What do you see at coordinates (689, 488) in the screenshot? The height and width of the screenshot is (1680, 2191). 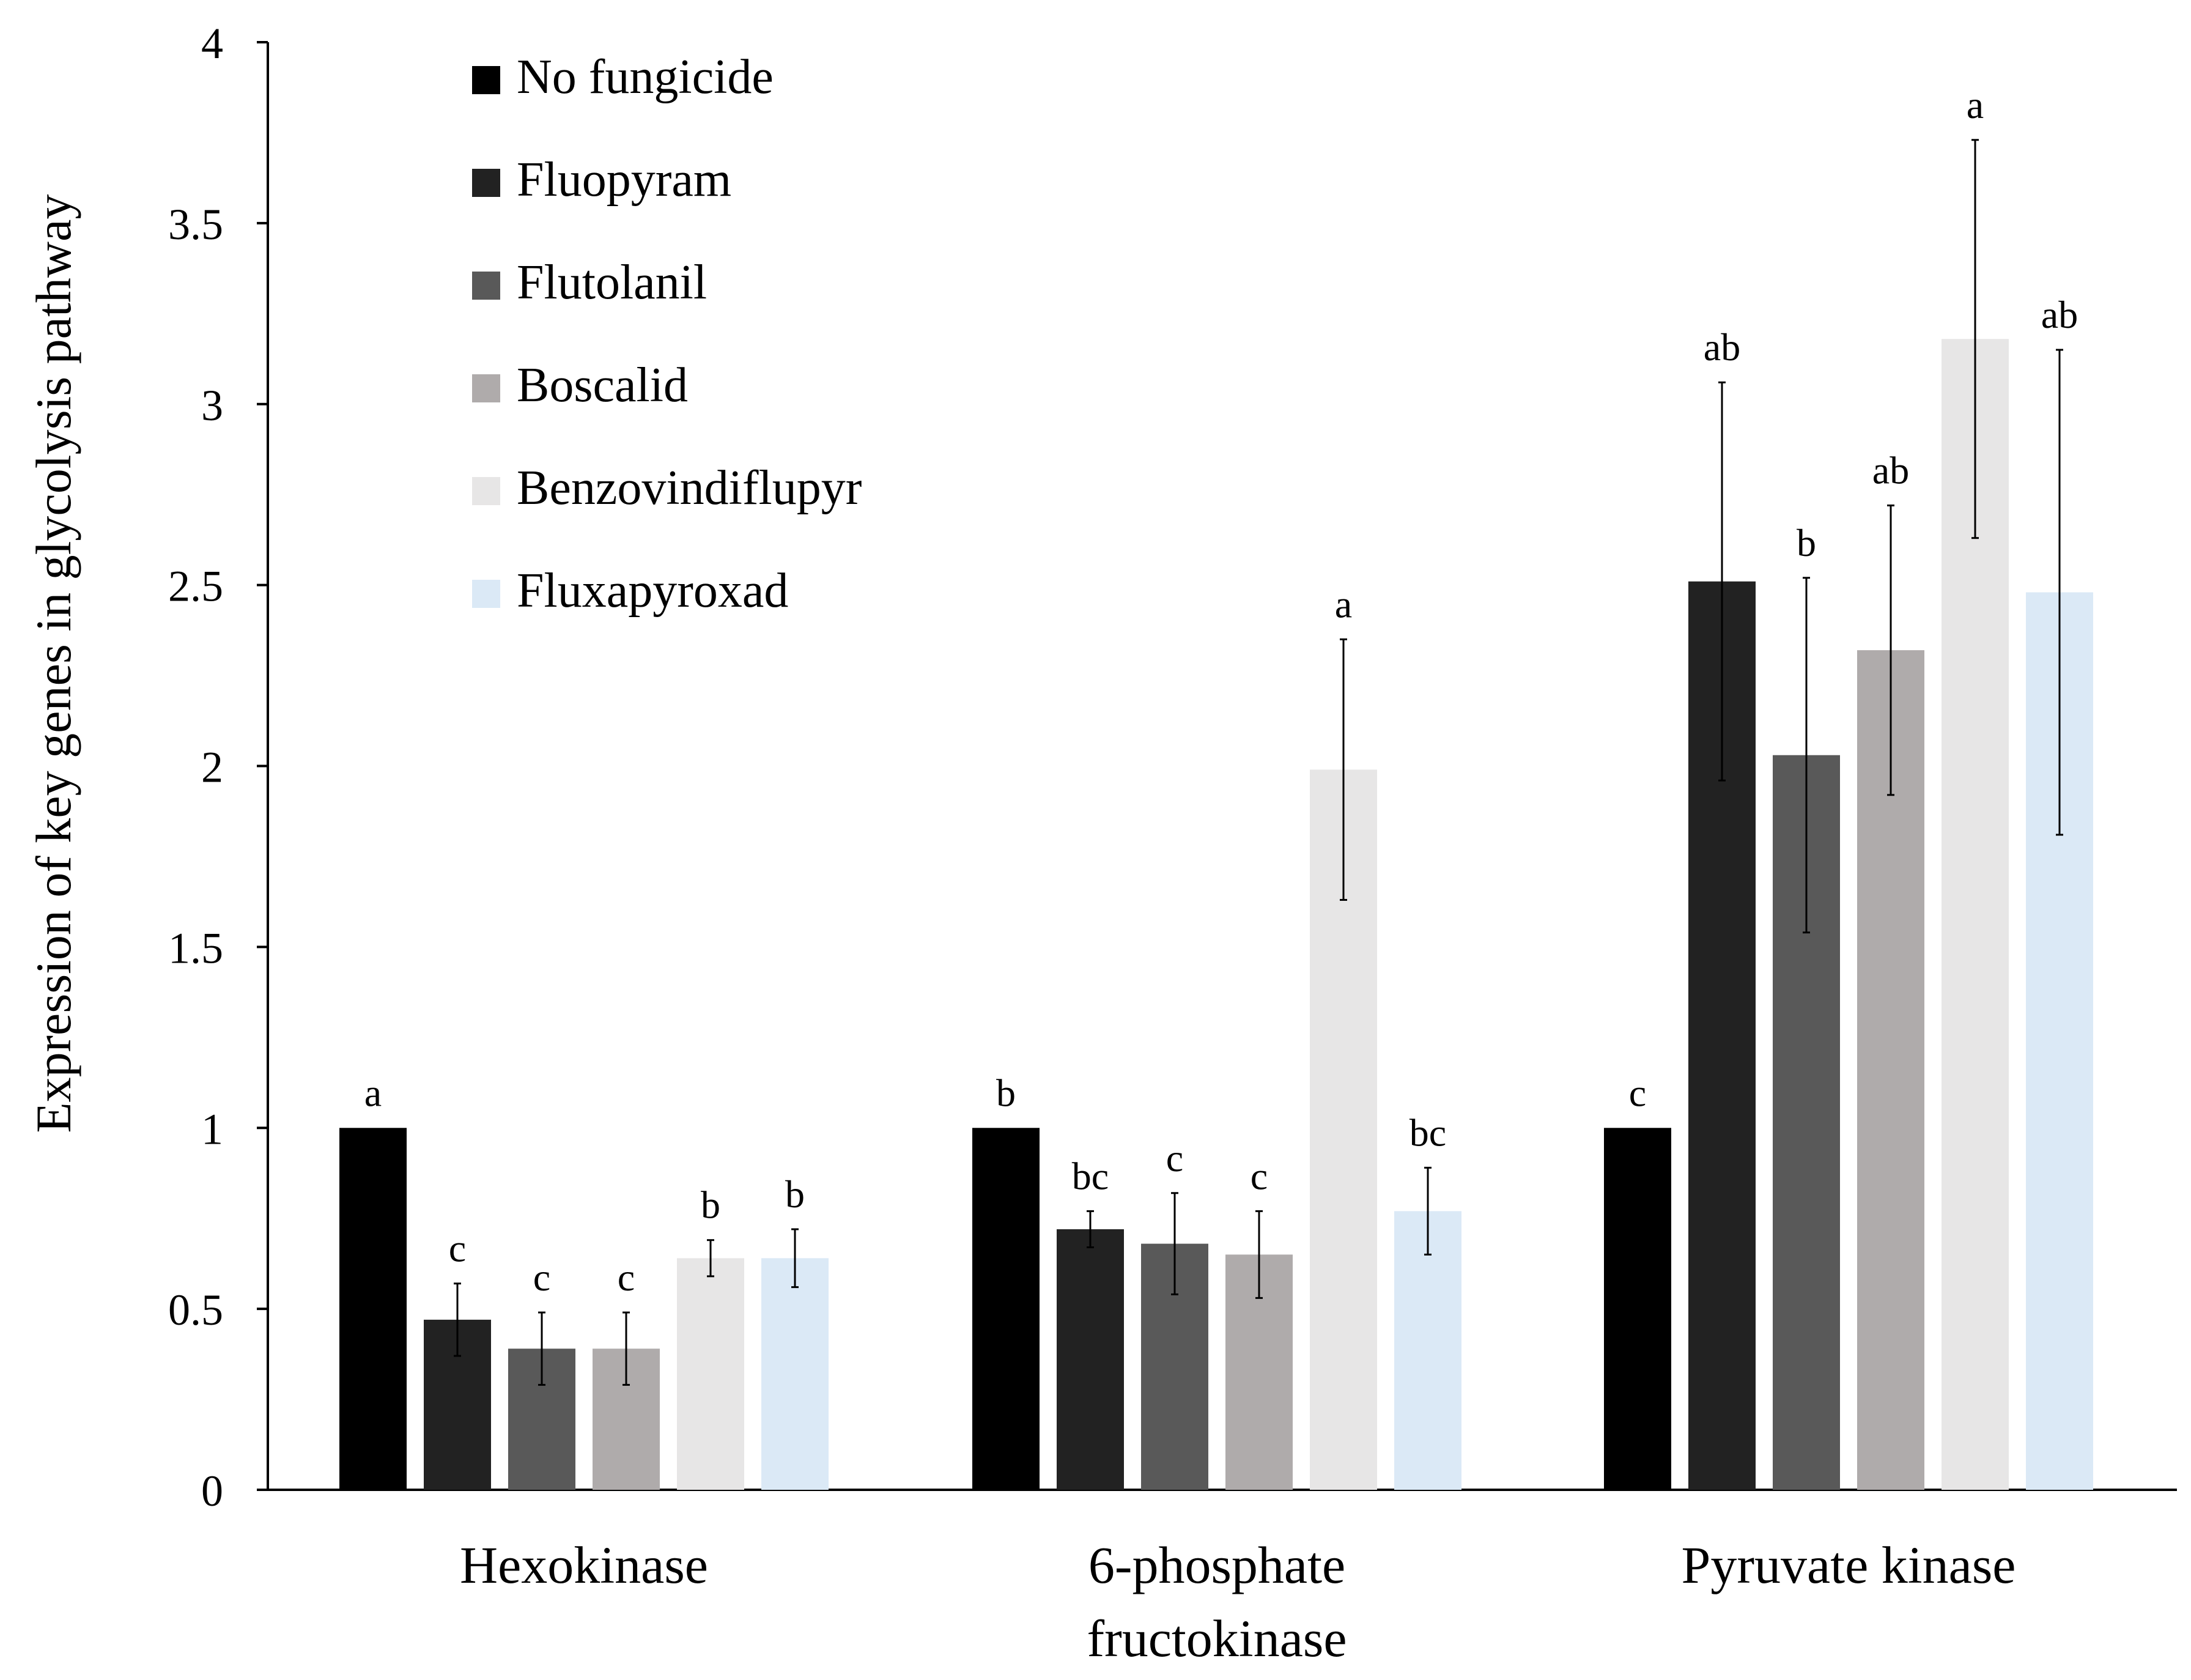 I see `legend-label: Benzovindiflupyr` at bounding box center [689, 488].